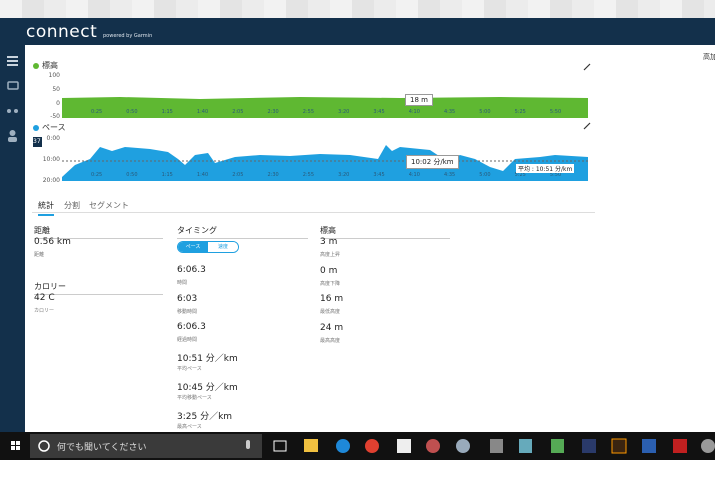  I want to click on search-icon, so click(44, 446).